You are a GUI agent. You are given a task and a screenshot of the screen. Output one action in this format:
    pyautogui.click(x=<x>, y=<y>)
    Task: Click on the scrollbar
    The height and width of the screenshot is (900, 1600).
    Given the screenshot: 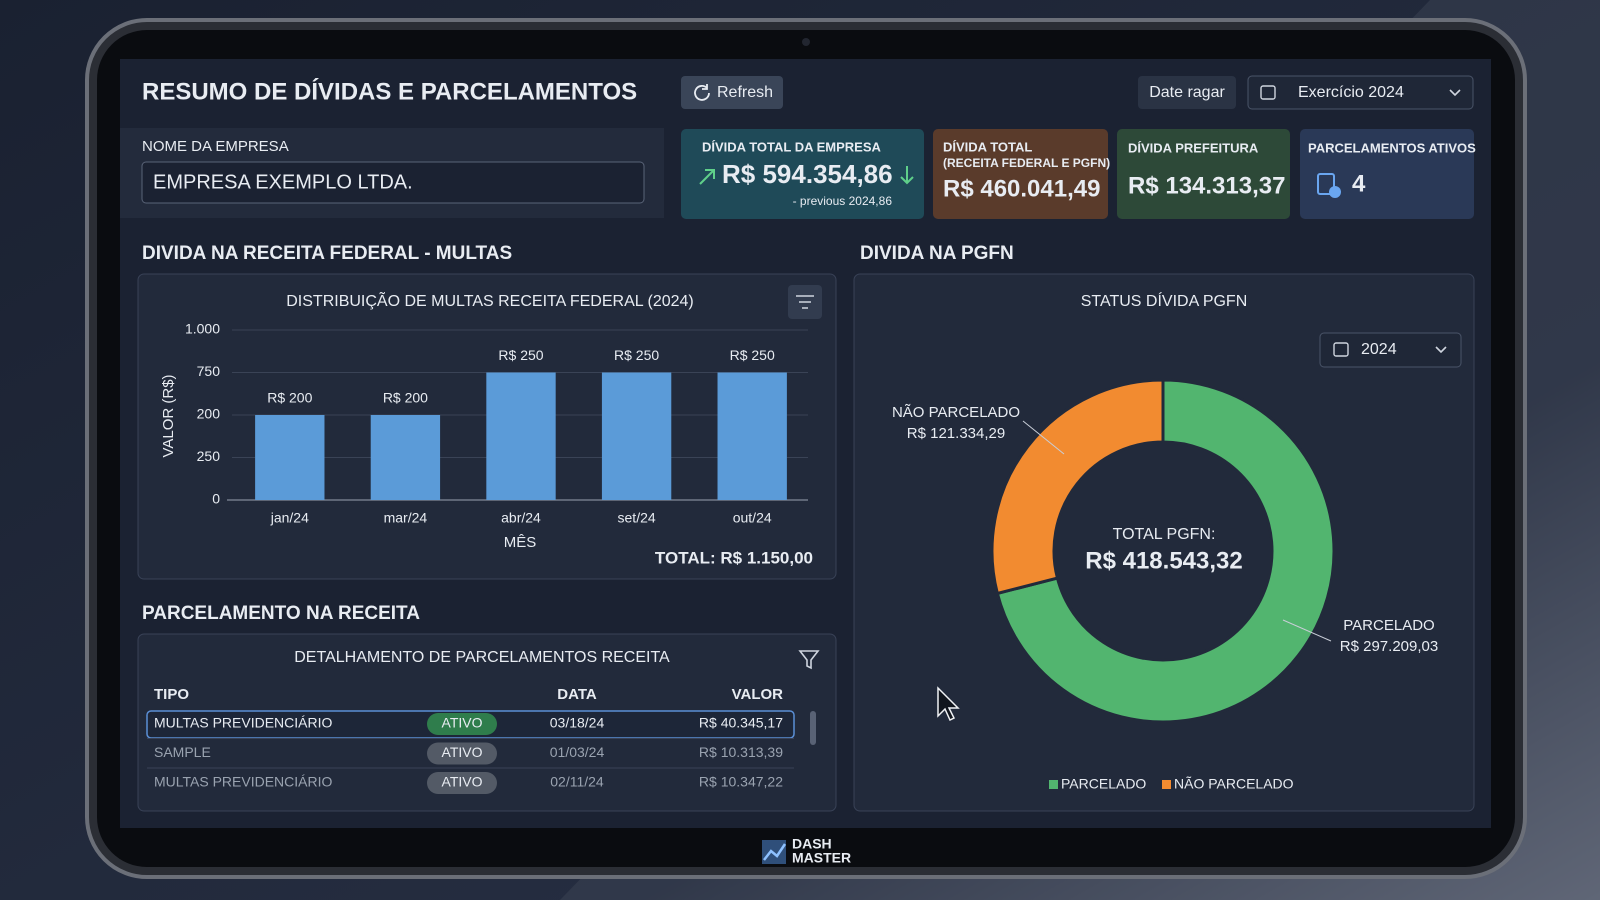 What is the action you would take?
    pyautogui.click(x=813, y=728)
    